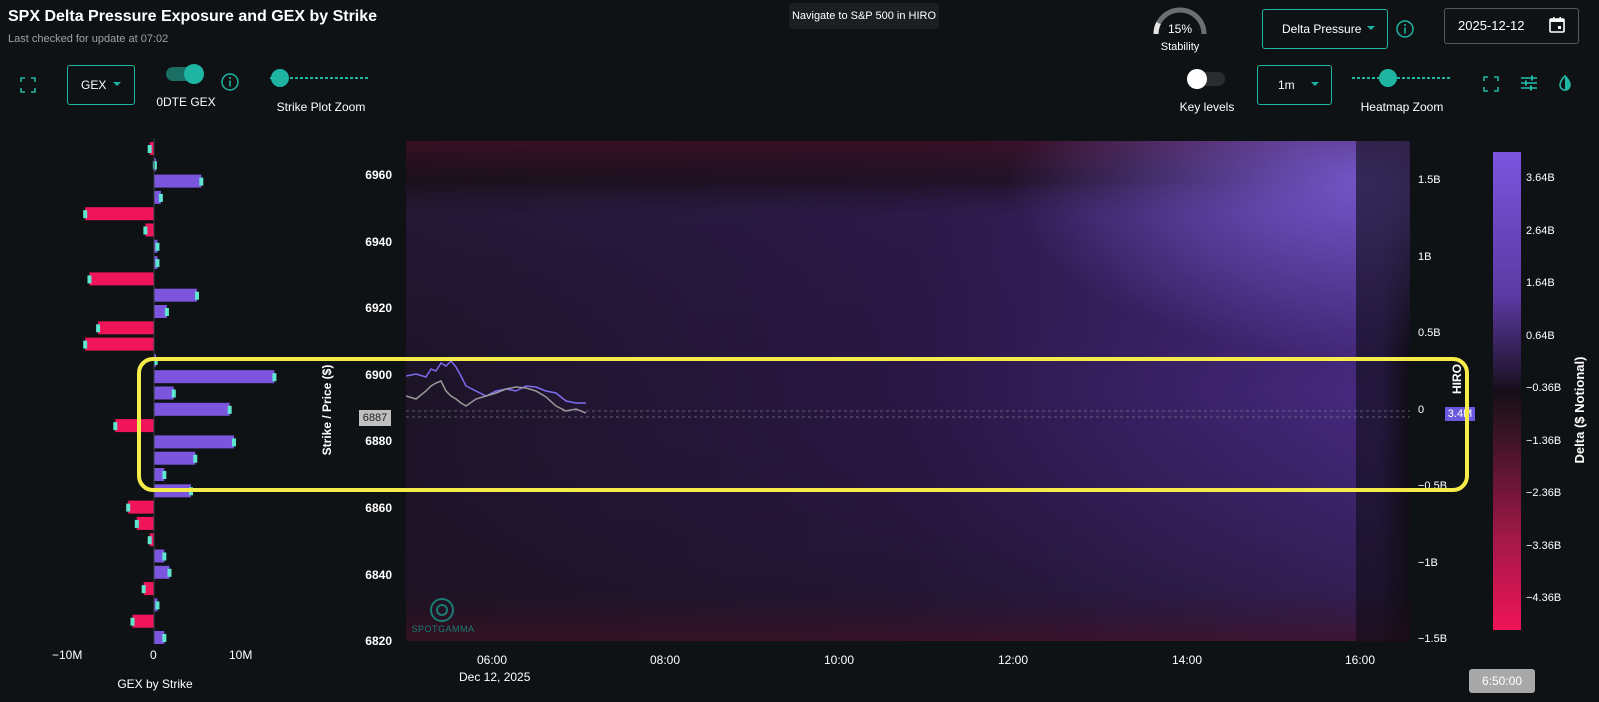  I want to click on heatmap-xtick: 10:00, so click(839, 660).